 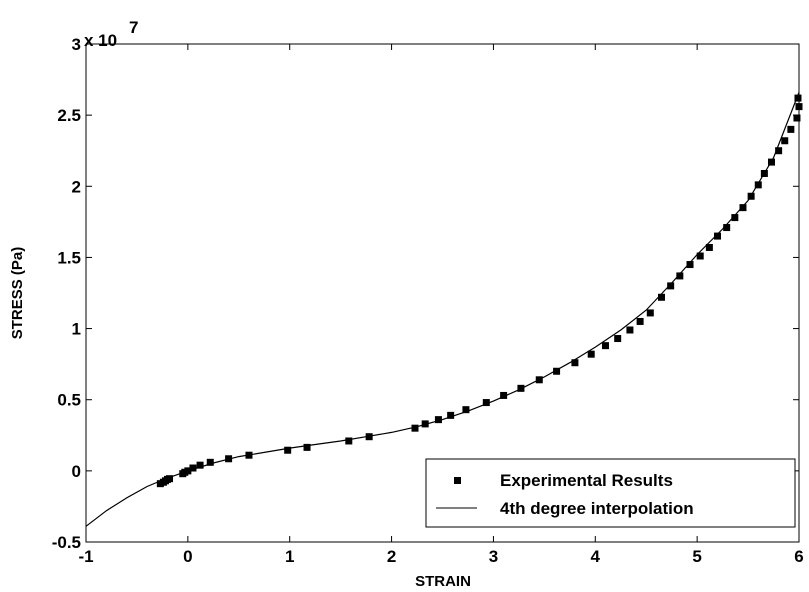 I want to click on y-tick-label: 3, so click(x=76, y=44).